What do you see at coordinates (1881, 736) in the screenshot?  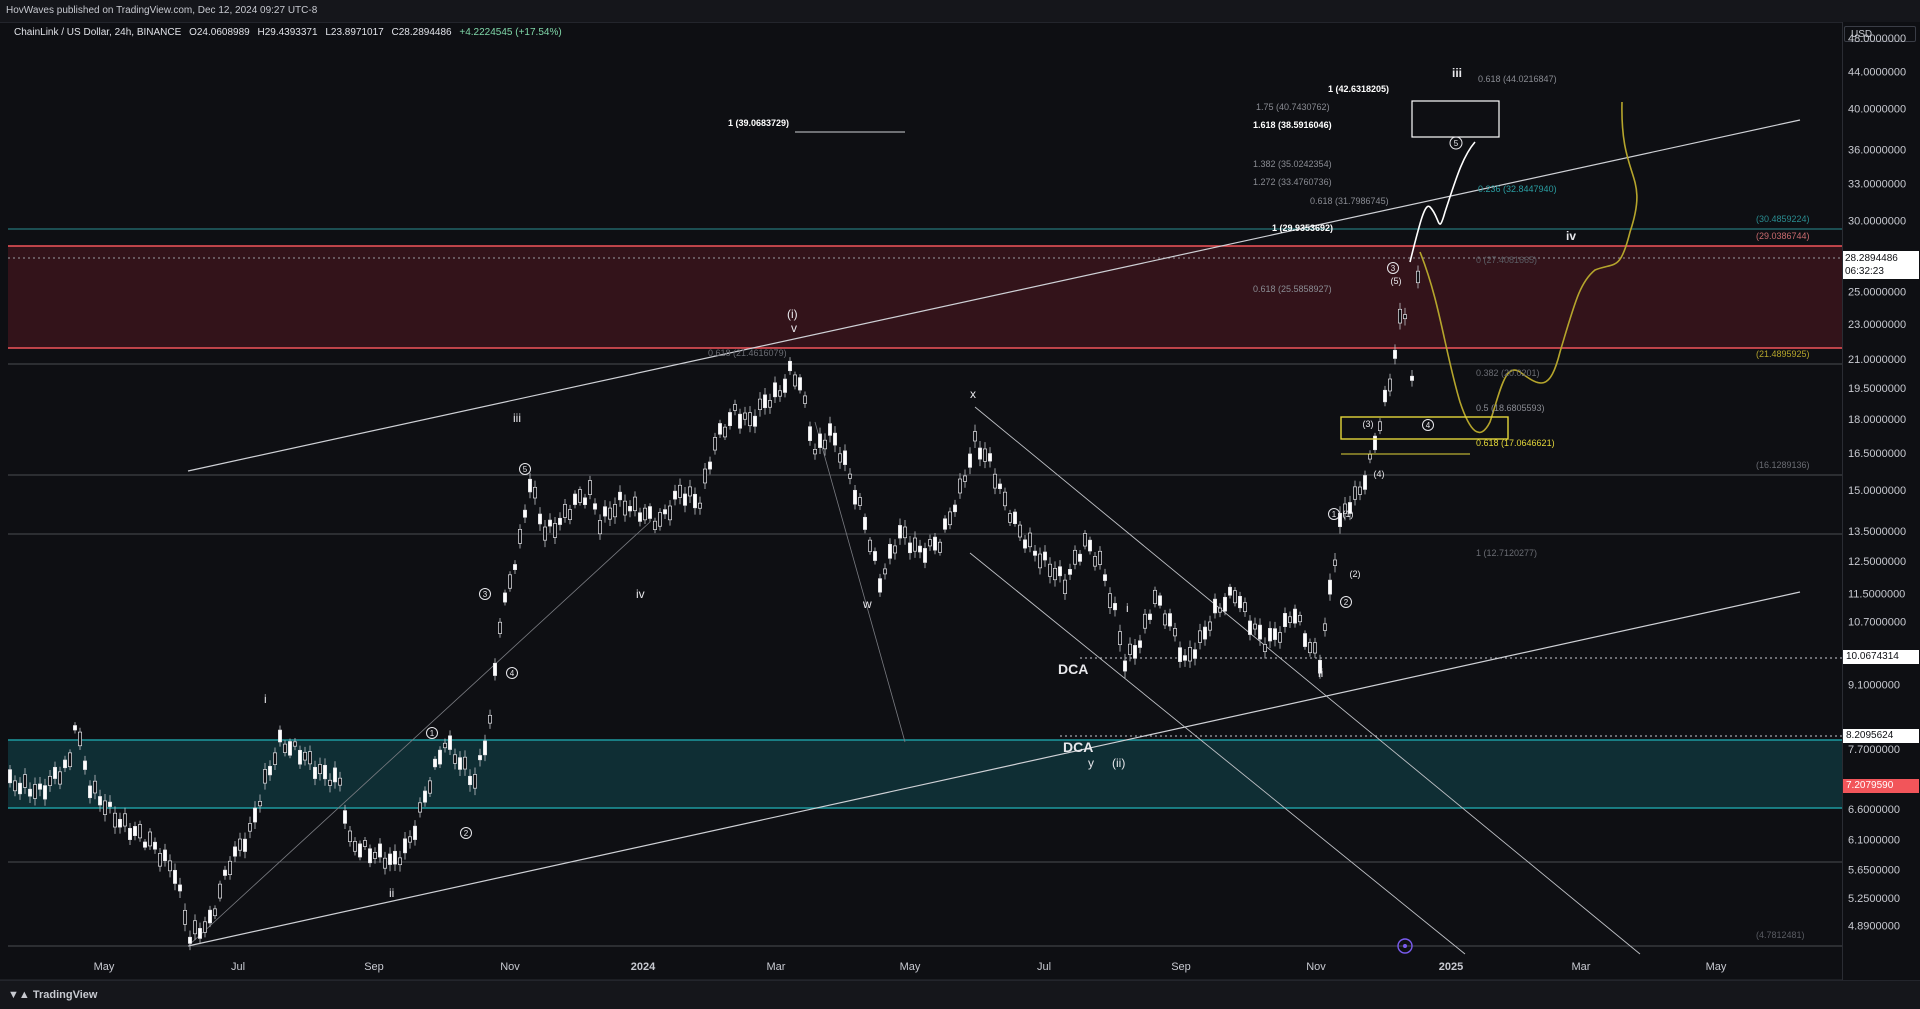 I see `price-badge-8: 8.2095624` at bounding box center [1881, 736].